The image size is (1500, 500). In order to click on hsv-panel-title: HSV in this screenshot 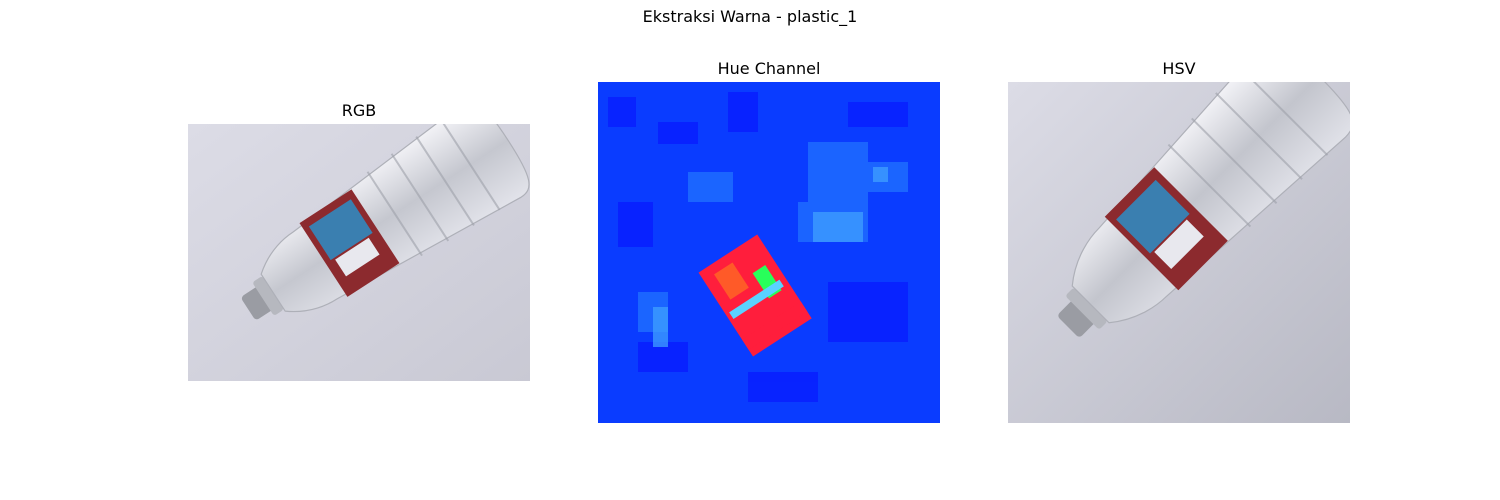, I will do `click(1179, 68)`.